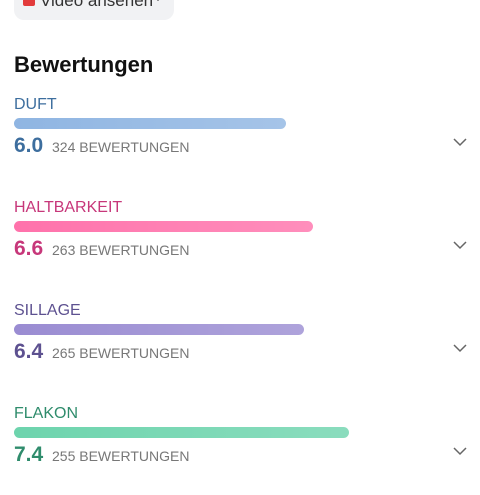 The height and width of the screenshot is (495, 480). Describe the element at coordinates (46, 413) in the screenshot. I see `rating-name: FLAKON` at that location.